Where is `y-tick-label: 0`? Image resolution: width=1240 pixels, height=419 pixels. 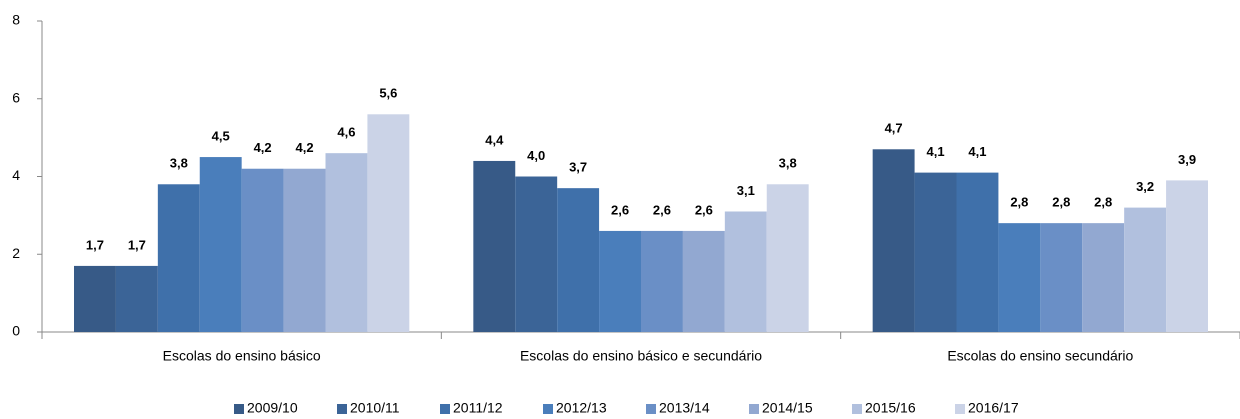 y-tick-label: 0 is located at coordinates (16, 331).